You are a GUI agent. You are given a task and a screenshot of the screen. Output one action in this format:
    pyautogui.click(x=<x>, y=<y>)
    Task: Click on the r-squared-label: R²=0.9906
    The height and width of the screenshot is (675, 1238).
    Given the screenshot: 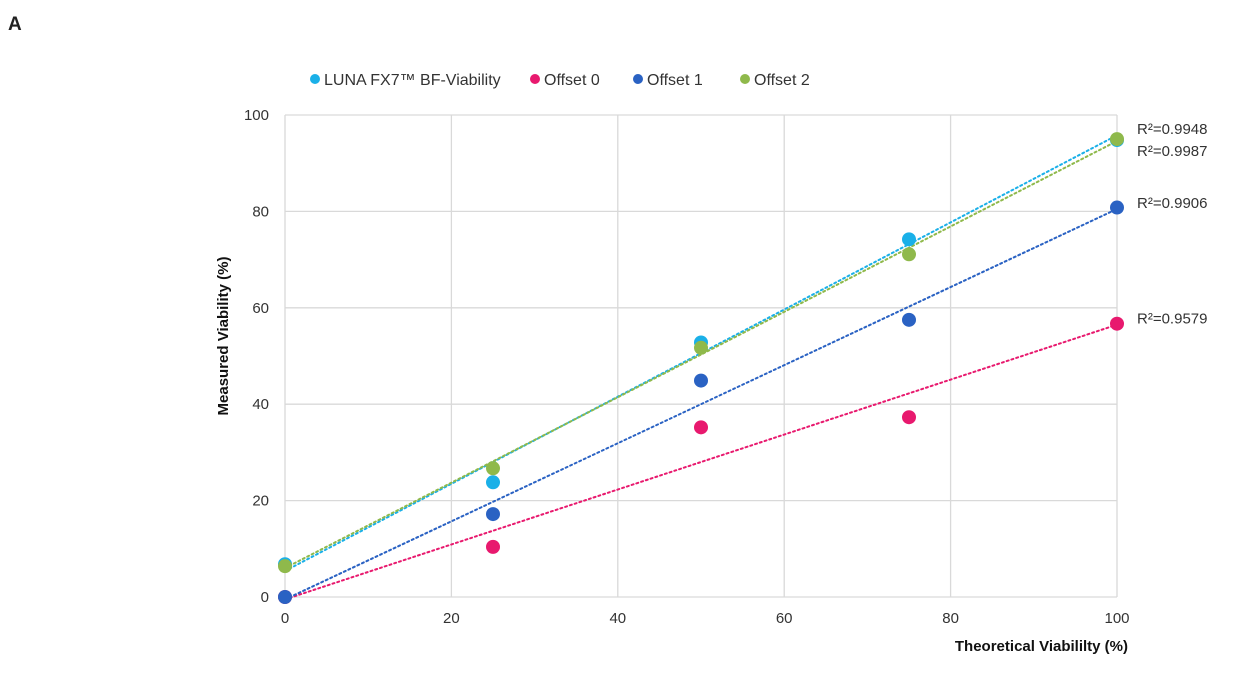 What is the action you would take?
    pyautogui.click(x=1172, y=203)
    